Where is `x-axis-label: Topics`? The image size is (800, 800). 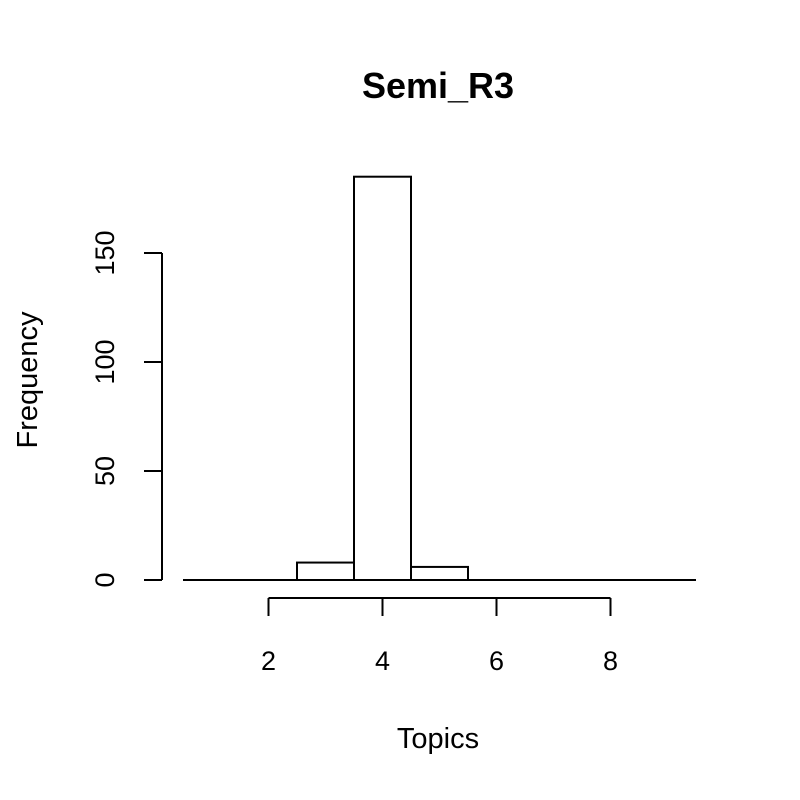 x-axis-label: Topics is located at coordinates (438, 739).